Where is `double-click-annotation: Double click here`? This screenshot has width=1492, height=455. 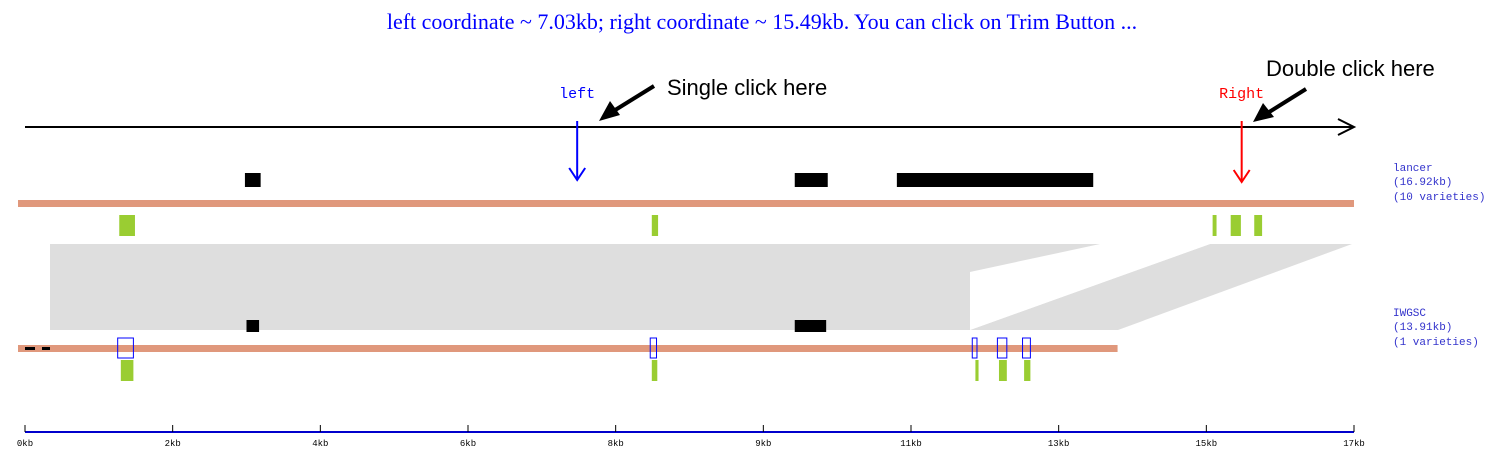 double-click-annotation: Double click here is located at coordinates (1344, 89).